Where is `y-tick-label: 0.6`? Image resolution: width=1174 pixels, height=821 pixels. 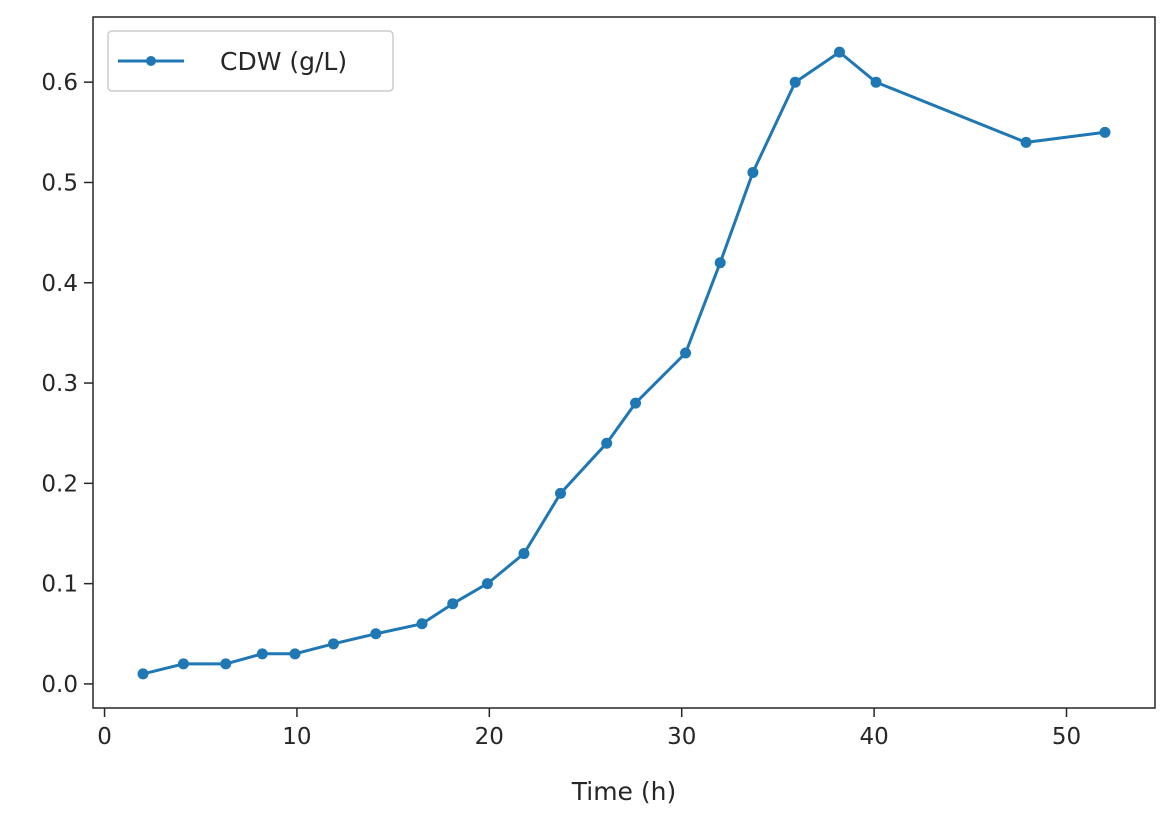 y-tick-label: 0.6 is located at coordinates (59, 83).